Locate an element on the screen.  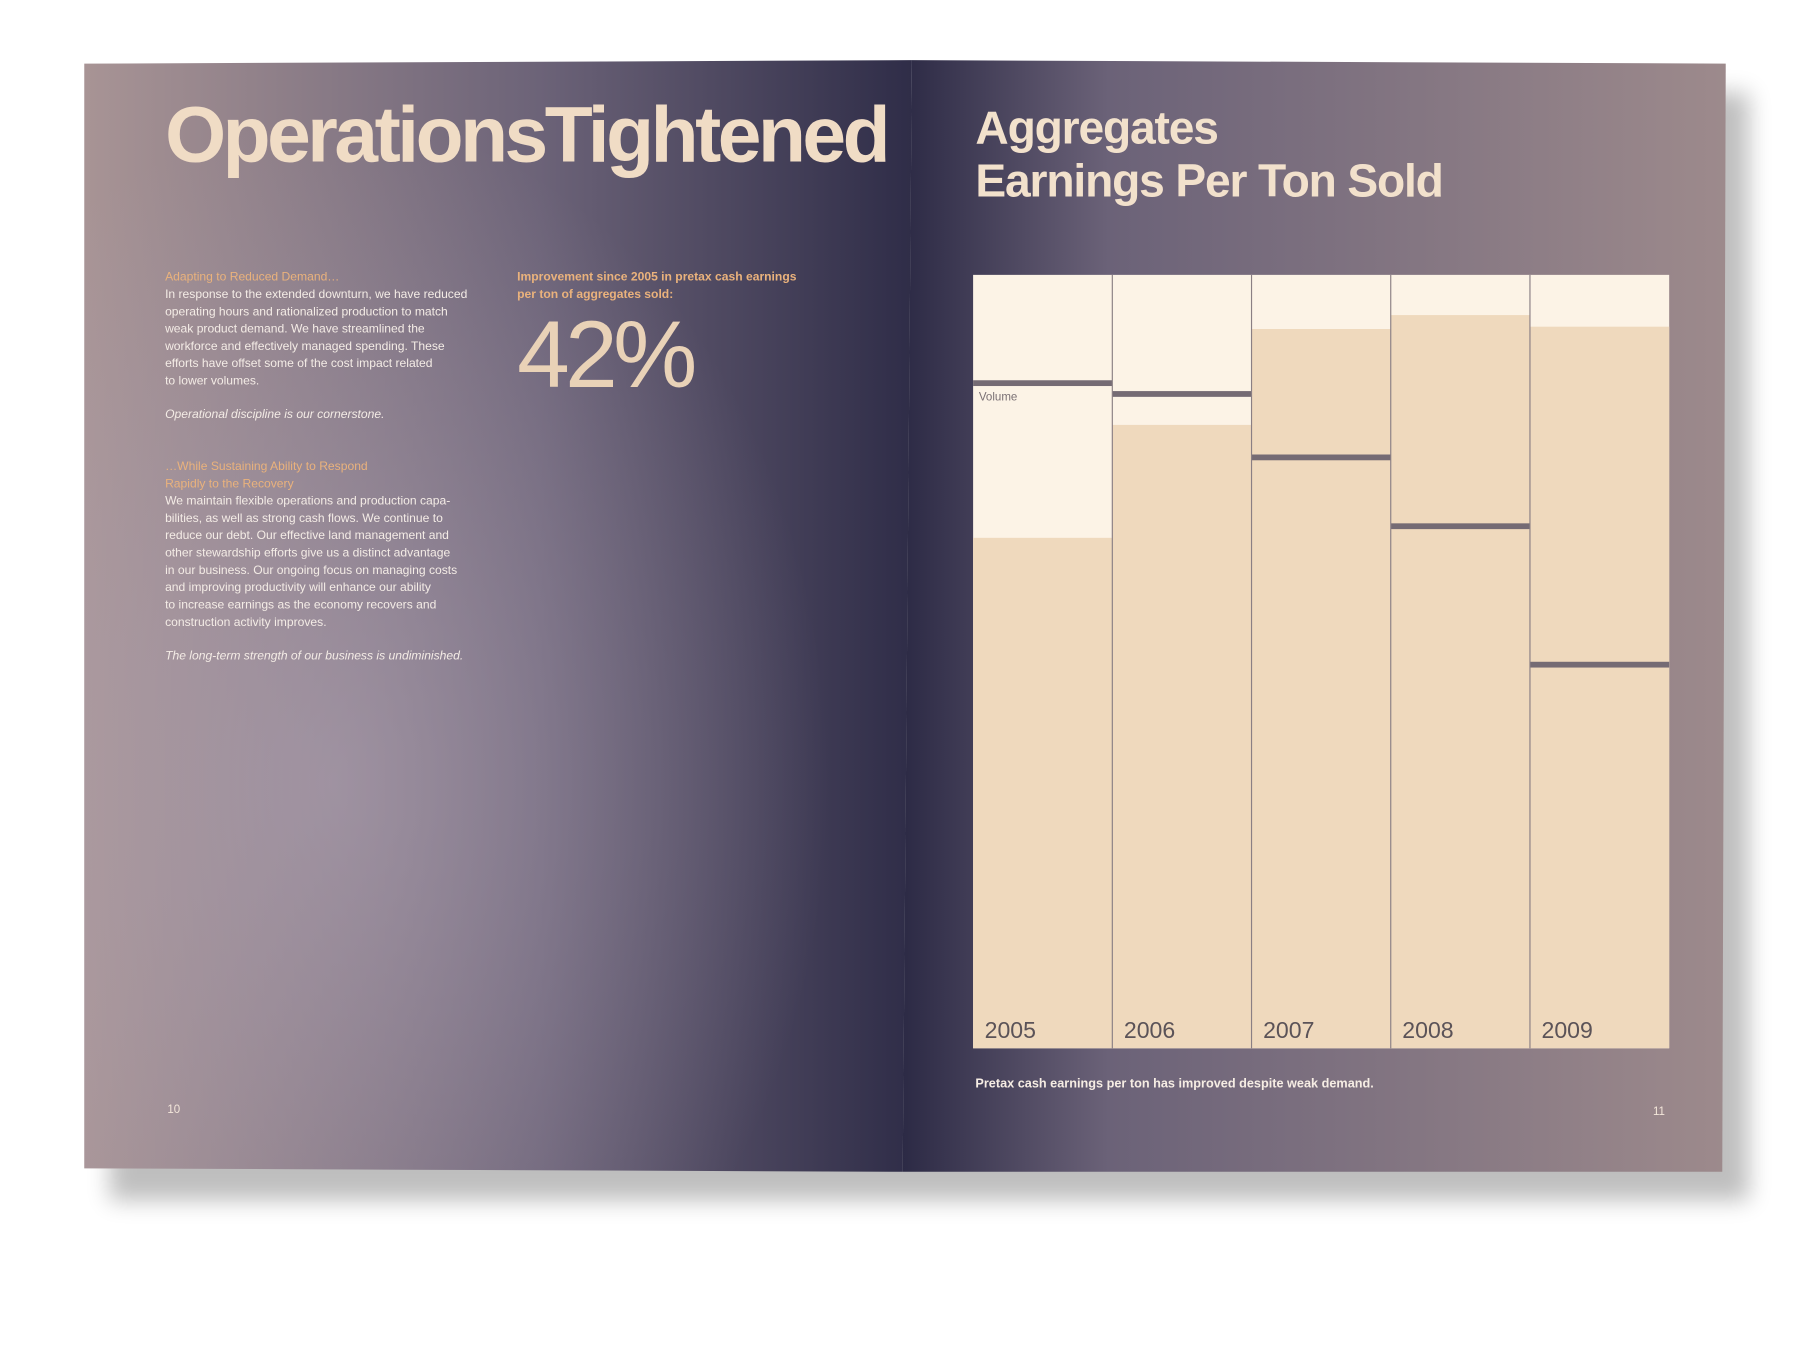
page-number: 11 is located at coordinates (1659, 1112).